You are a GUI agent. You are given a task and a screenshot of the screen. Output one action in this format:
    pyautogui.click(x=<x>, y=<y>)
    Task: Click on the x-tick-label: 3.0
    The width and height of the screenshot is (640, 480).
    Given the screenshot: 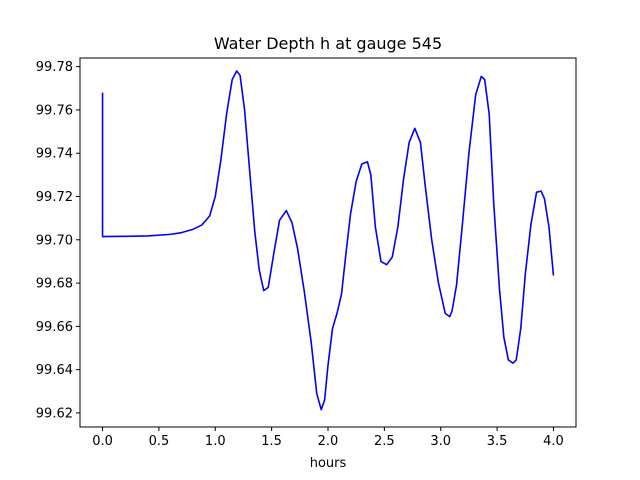 What is the action you would take?
    pyautogui.click(x=440, y=441)
    